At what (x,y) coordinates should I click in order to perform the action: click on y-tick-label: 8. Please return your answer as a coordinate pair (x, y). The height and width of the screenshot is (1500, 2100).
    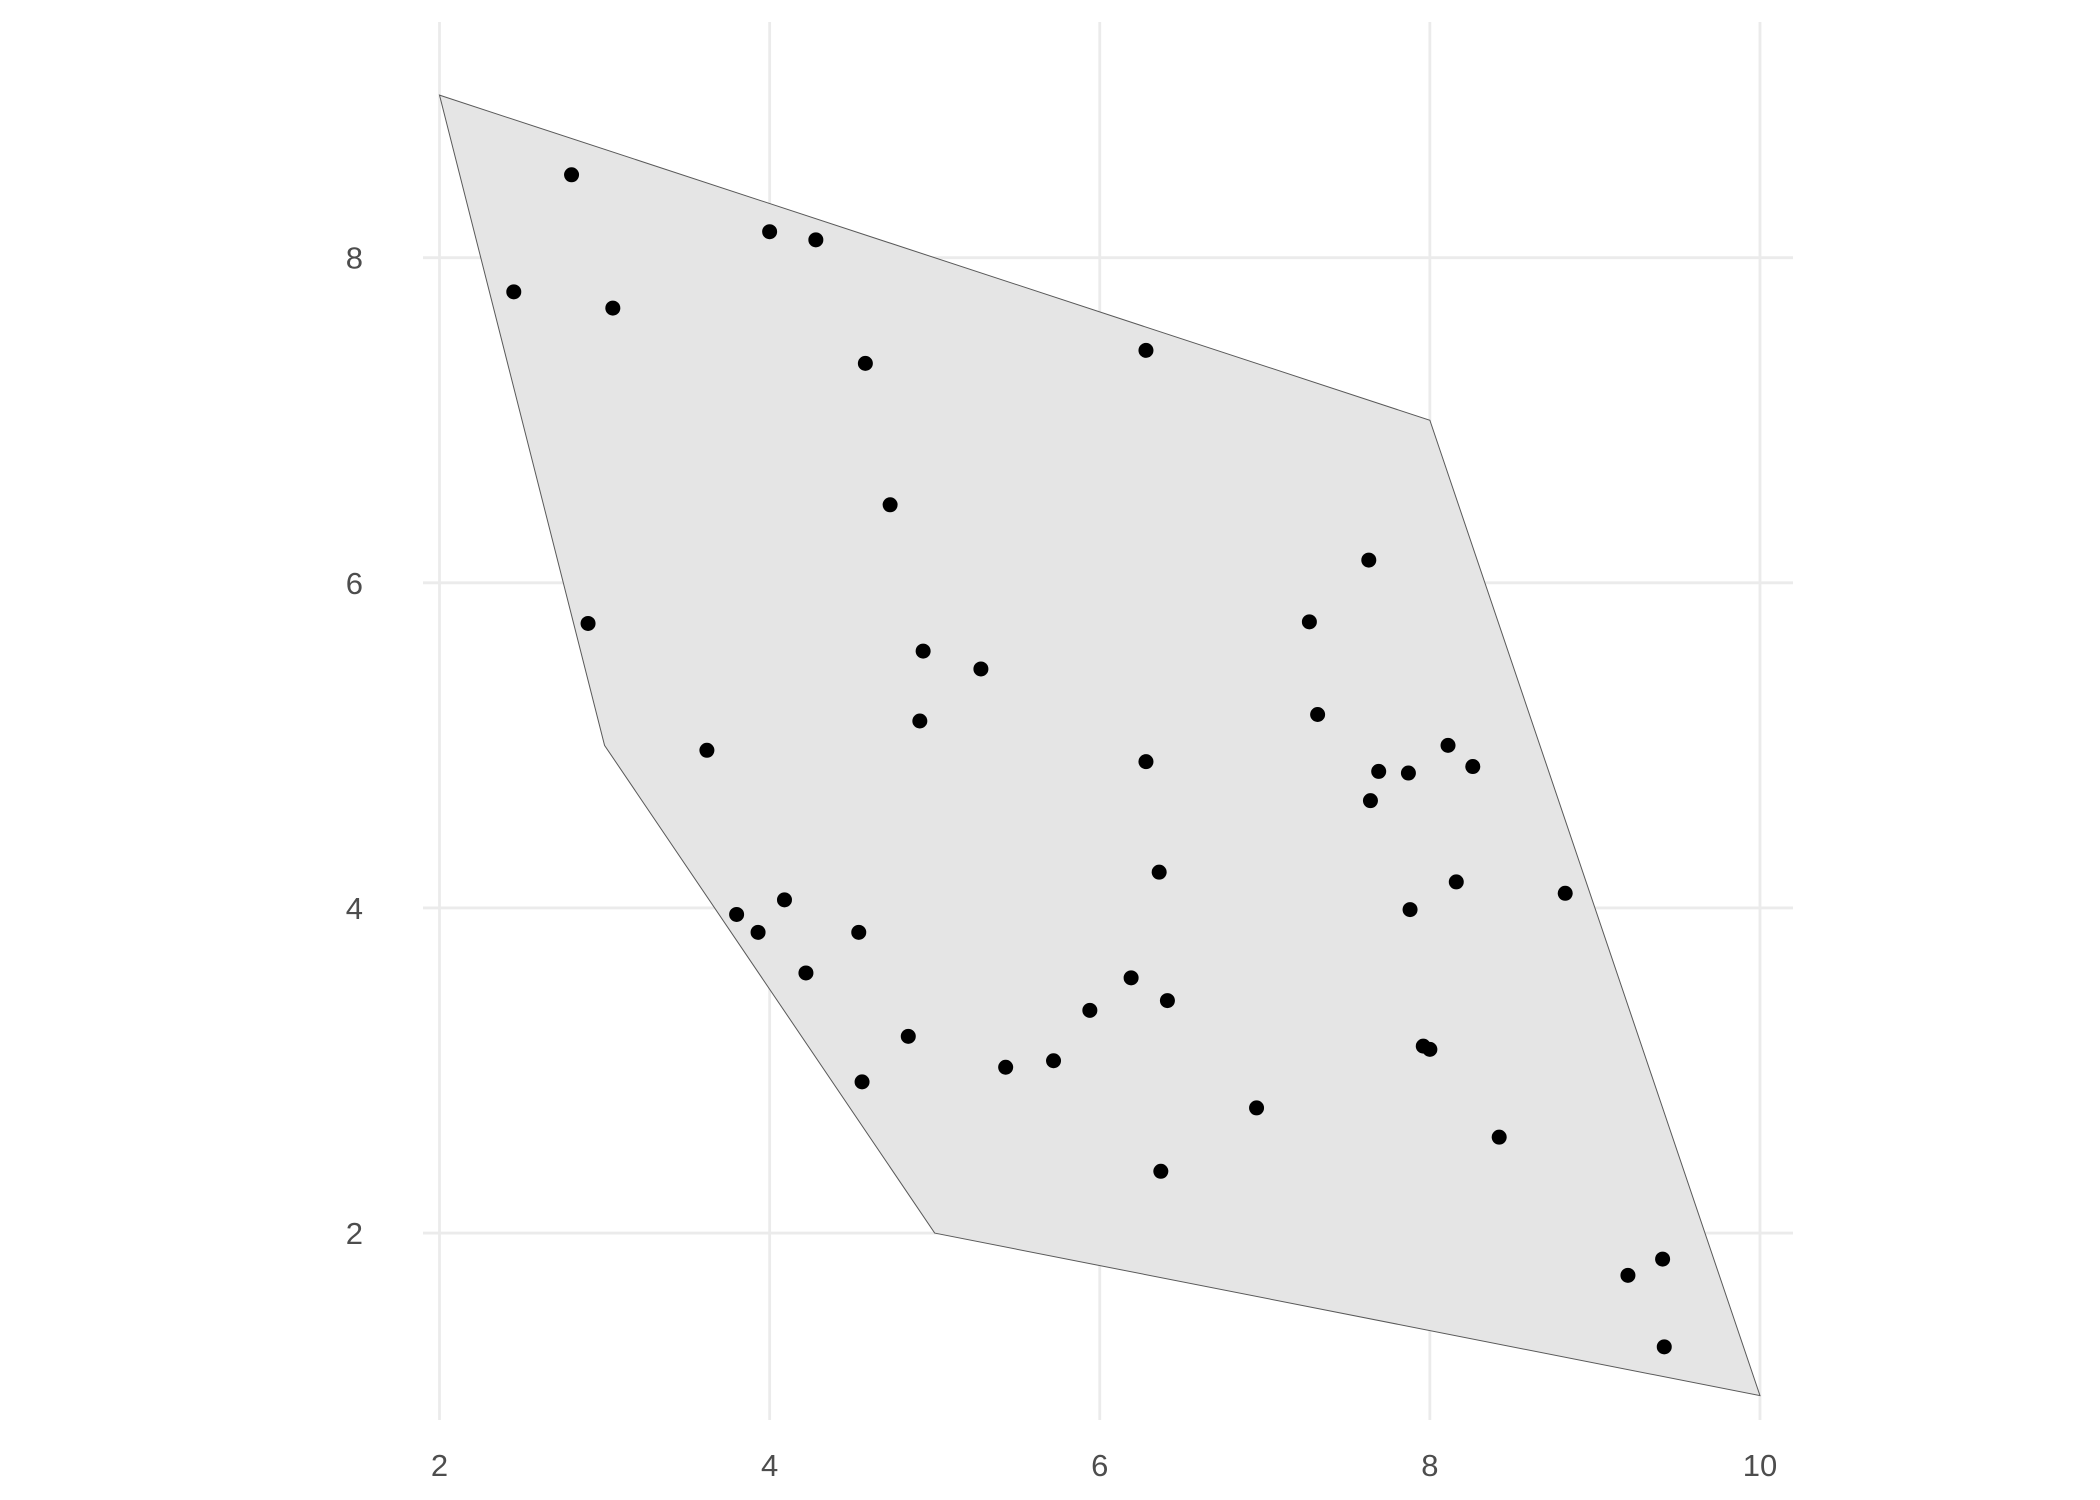
    Looking at the image, I should click on (354, 258).